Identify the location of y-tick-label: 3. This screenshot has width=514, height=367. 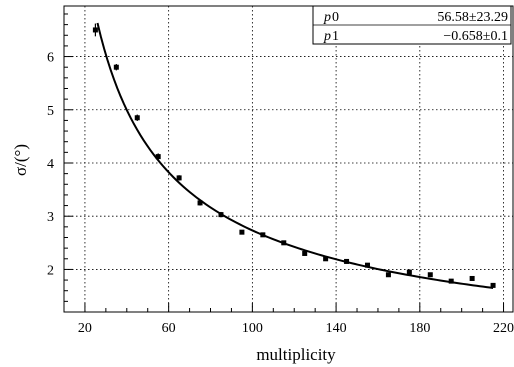
(50, 217).